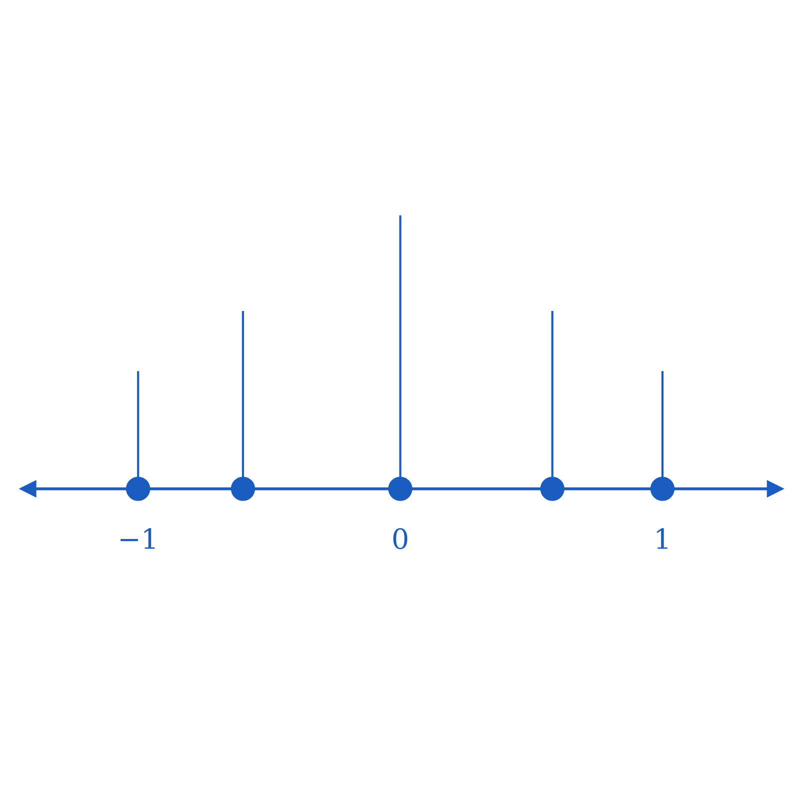  What do you see at coordinates (662, 538) in the screenshot?
I see `x-tick-label: 1` at bounding box center [662, 538].